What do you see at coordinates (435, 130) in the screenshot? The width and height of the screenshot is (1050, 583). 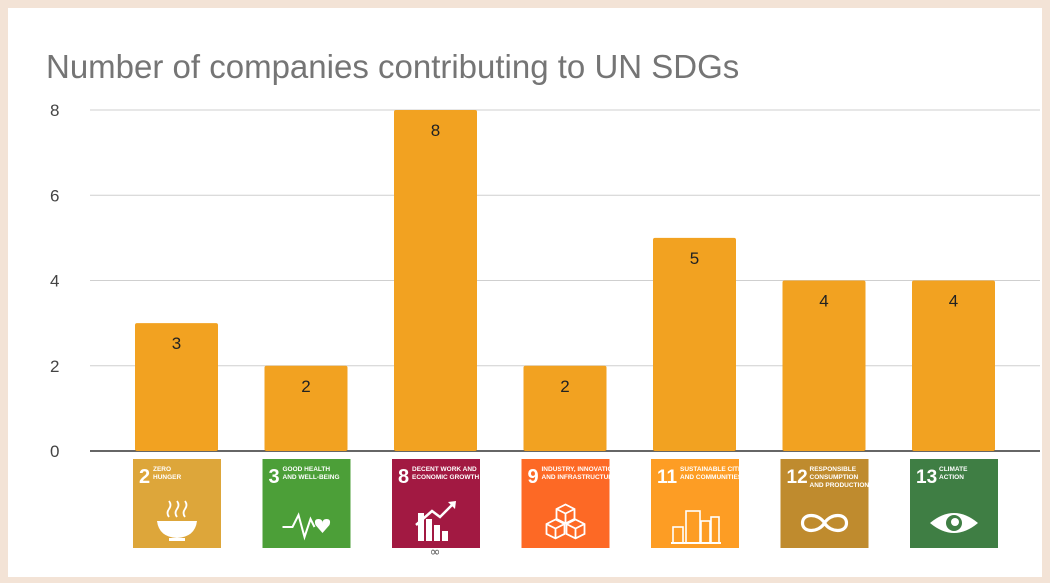 I see `data-label: 8` at bounding box center [435, 130].